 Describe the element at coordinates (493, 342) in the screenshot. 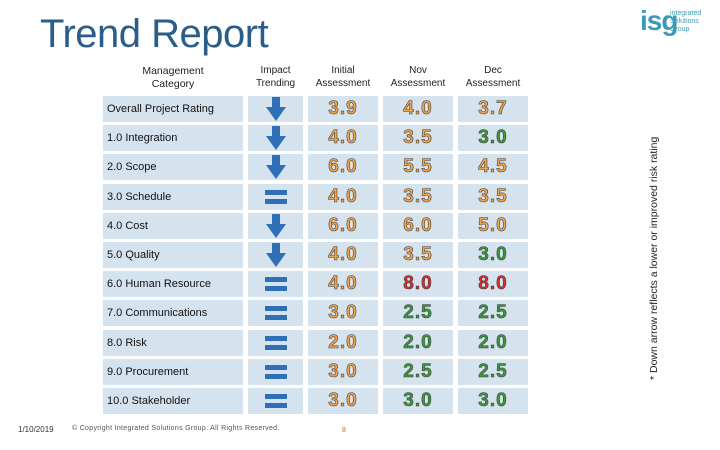

I see `row-dec-value: 2.0` at that location.